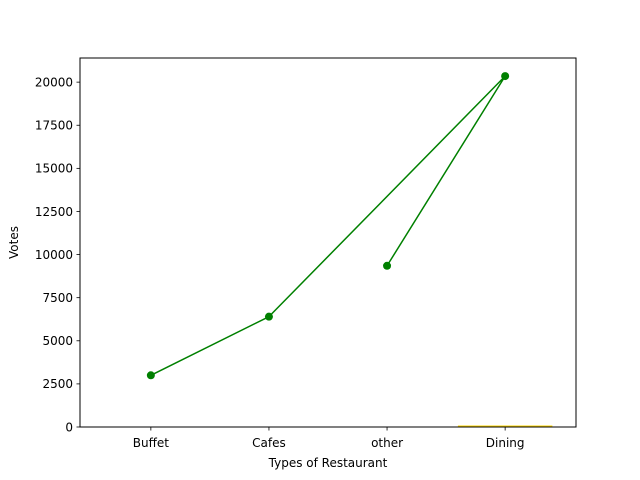  I want to click on bar-dining, so click(505, 426).